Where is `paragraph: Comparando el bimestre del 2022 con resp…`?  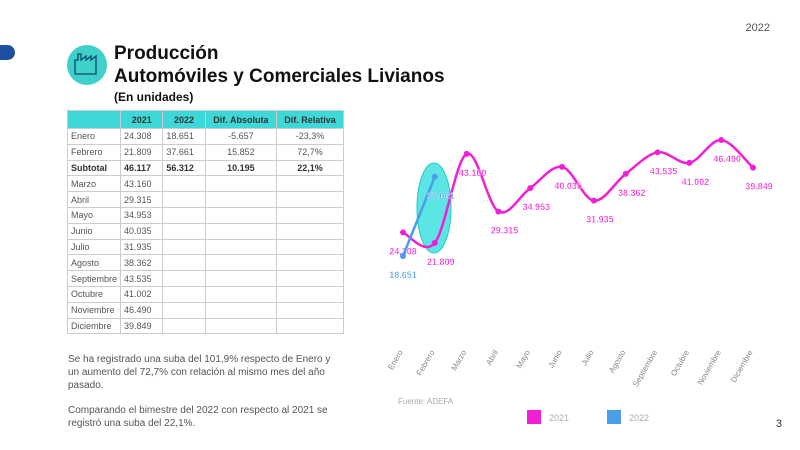
paragraph: Comparando el bimestre del 2022 con resp… is located at coordinates (198, 417).